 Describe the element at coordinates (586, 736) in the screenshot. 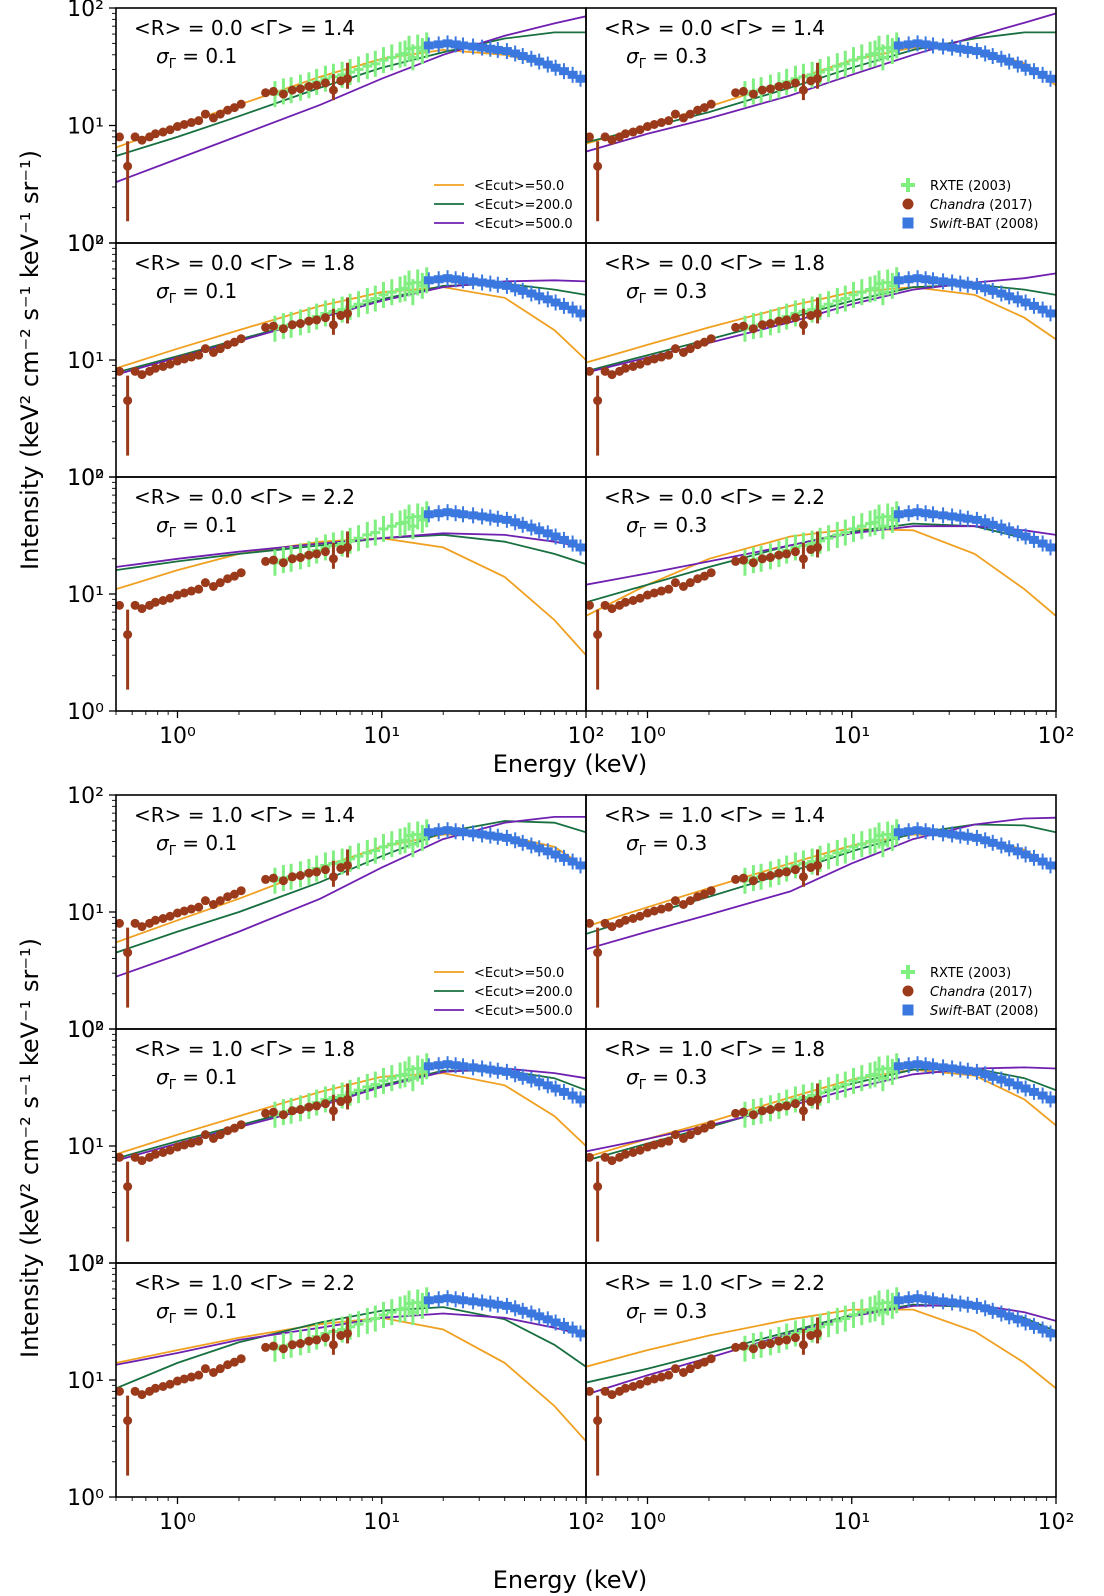

I see `x-tick-label: 10²` at that location.